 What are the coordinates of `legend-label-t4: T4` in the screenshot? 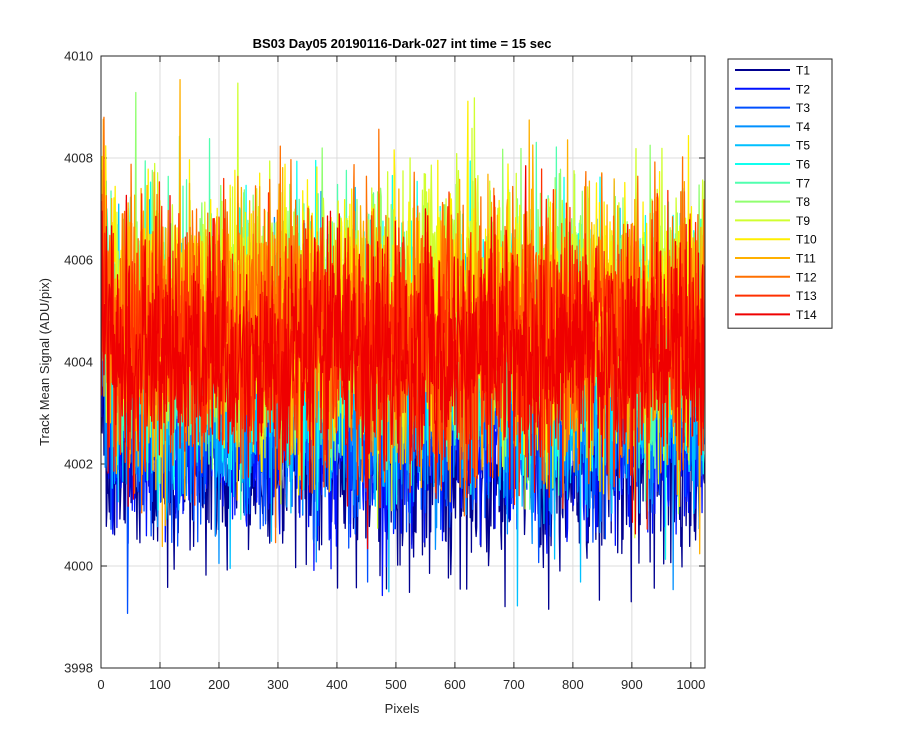 It's located at (803, 127).